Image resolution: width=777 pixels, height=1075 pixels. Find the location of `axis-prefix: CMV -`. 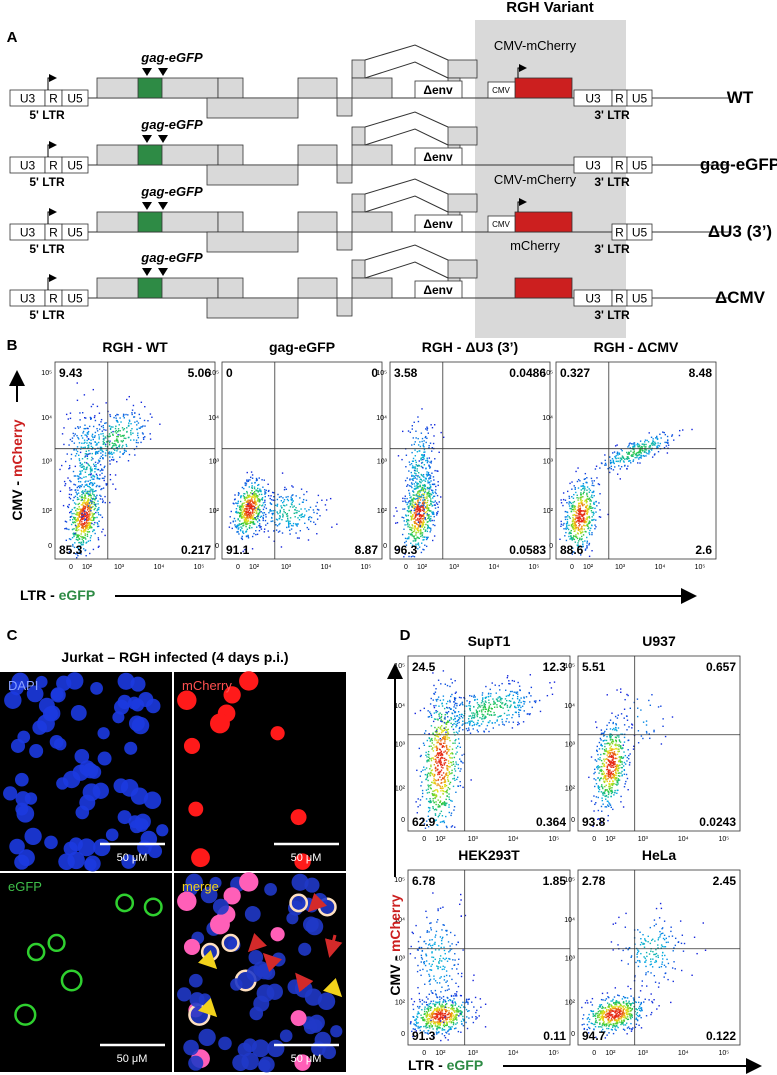

axis-prefix: CMV - is located at coordinates (17, 499).